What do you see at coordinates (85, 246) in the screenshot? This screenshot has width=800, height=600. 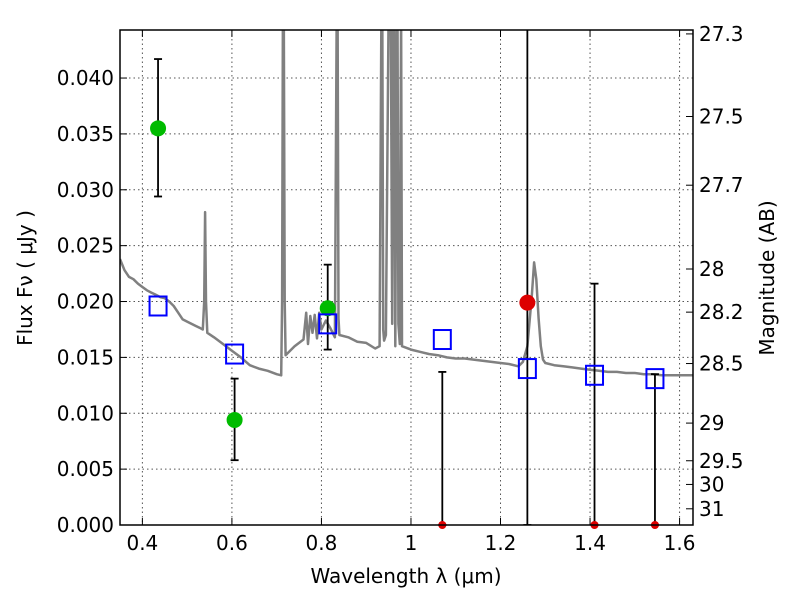 I see `y-tick-label: 0.025` at bounding box center [85, 246].